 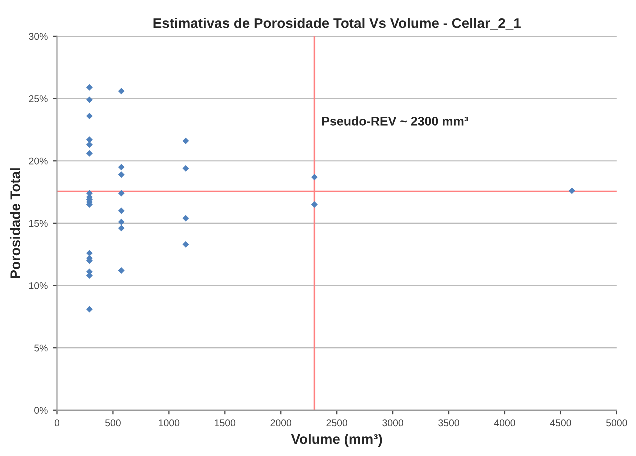 I want to click on x-tick-label: 1500, so click(x=225, y=423).